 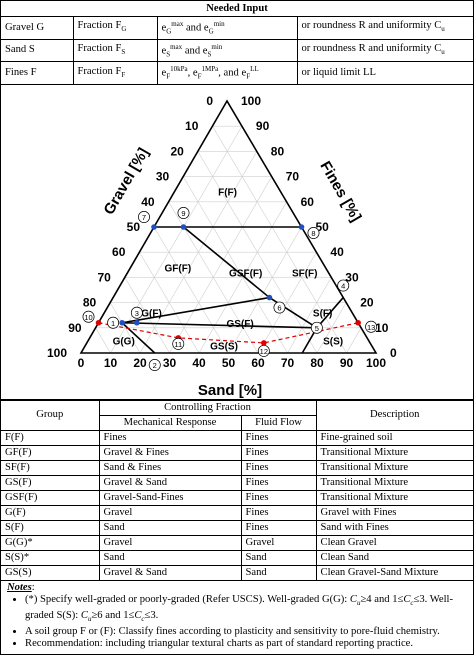 What do you see at coordinates (393, 353) in the screenshot?
I see `fines-tick-label: 0` at bounding box center [393, 353].